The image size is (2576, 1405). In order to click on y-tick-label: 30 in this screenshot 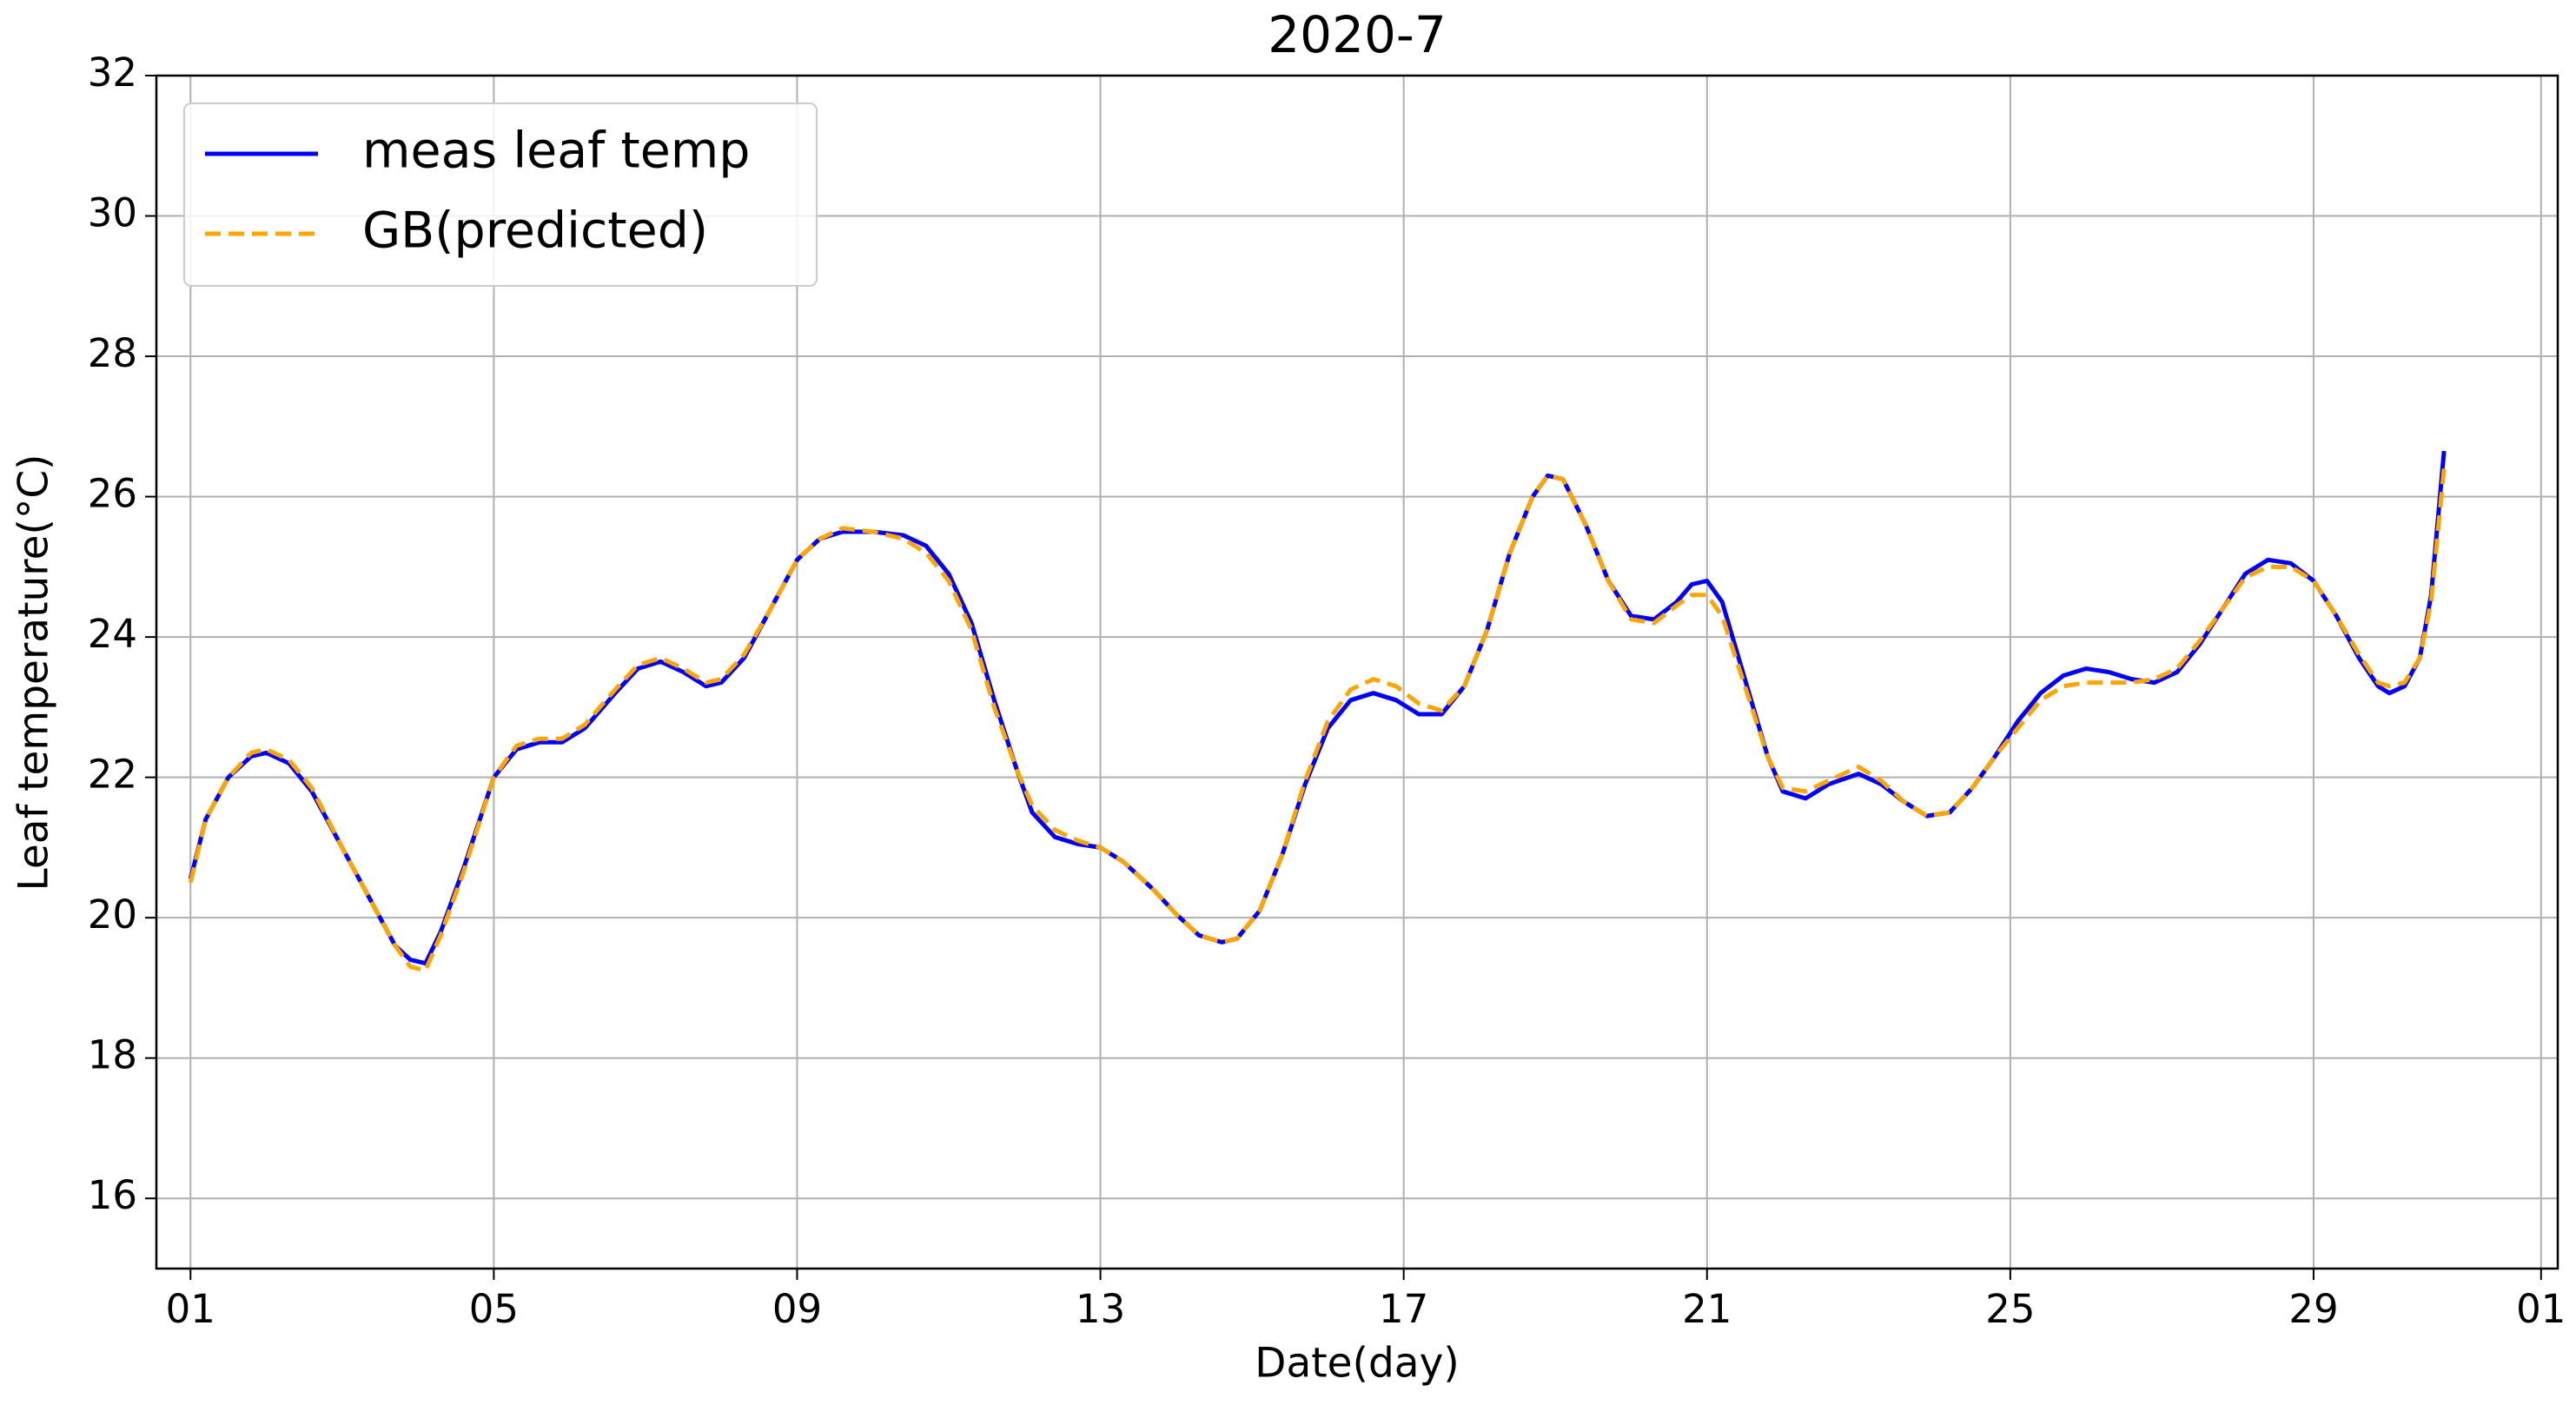, I will do `click(112, 213)`.